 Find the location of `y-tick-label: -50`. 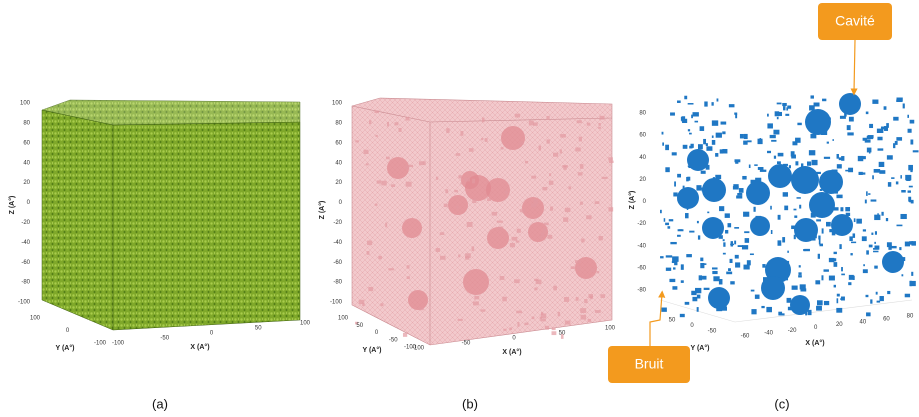

y-tick-label: -50 is located at coordinates (393, 340).